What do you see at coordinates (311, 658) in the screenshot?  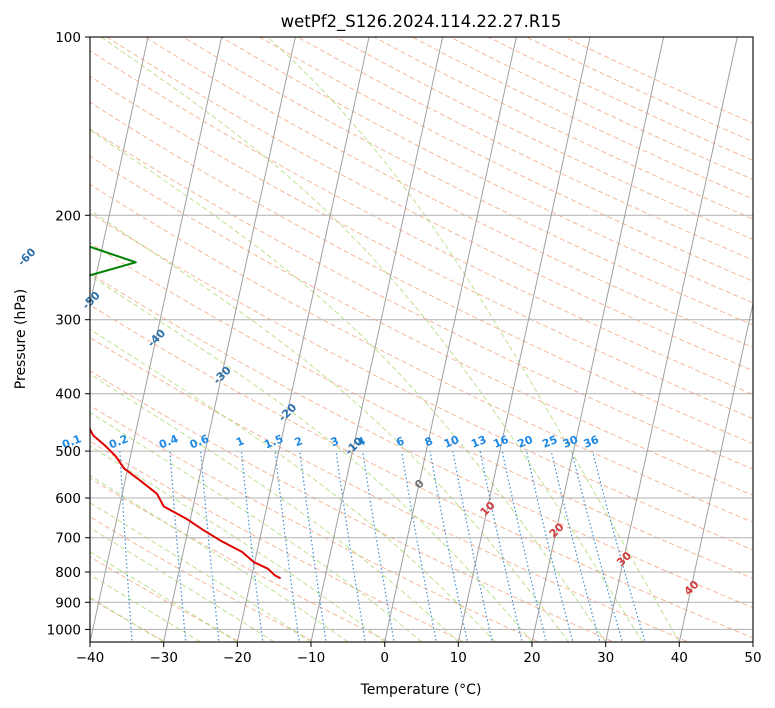 I see `x-tick-label: −10` at bounding box center [311, 658].